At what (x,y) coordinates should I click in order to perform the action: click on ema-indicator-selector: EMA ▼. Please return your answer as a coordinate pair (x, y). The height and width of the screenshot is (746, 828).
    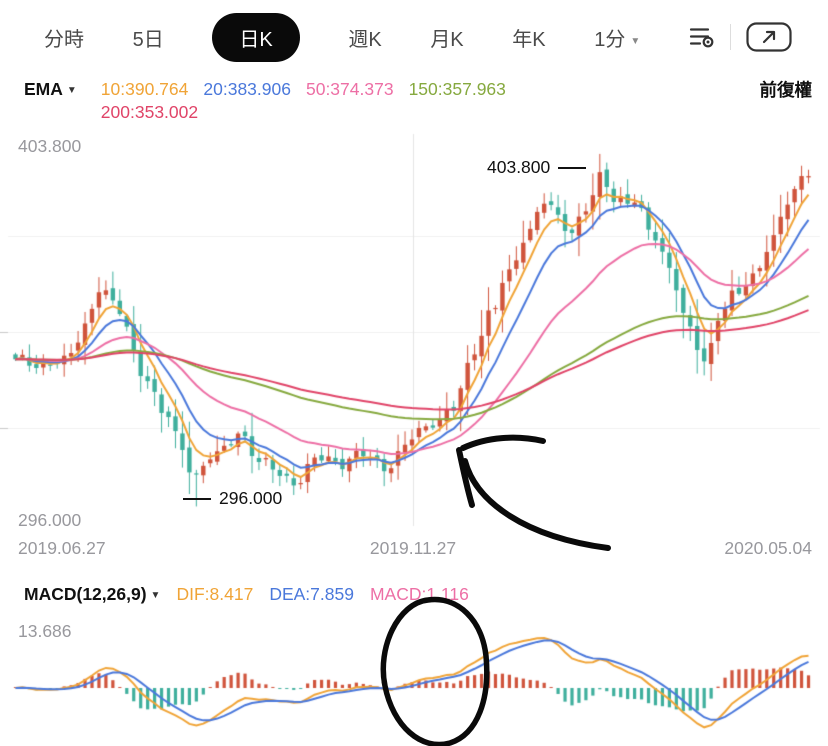
    Looking at the image, I should click on (50, 89).